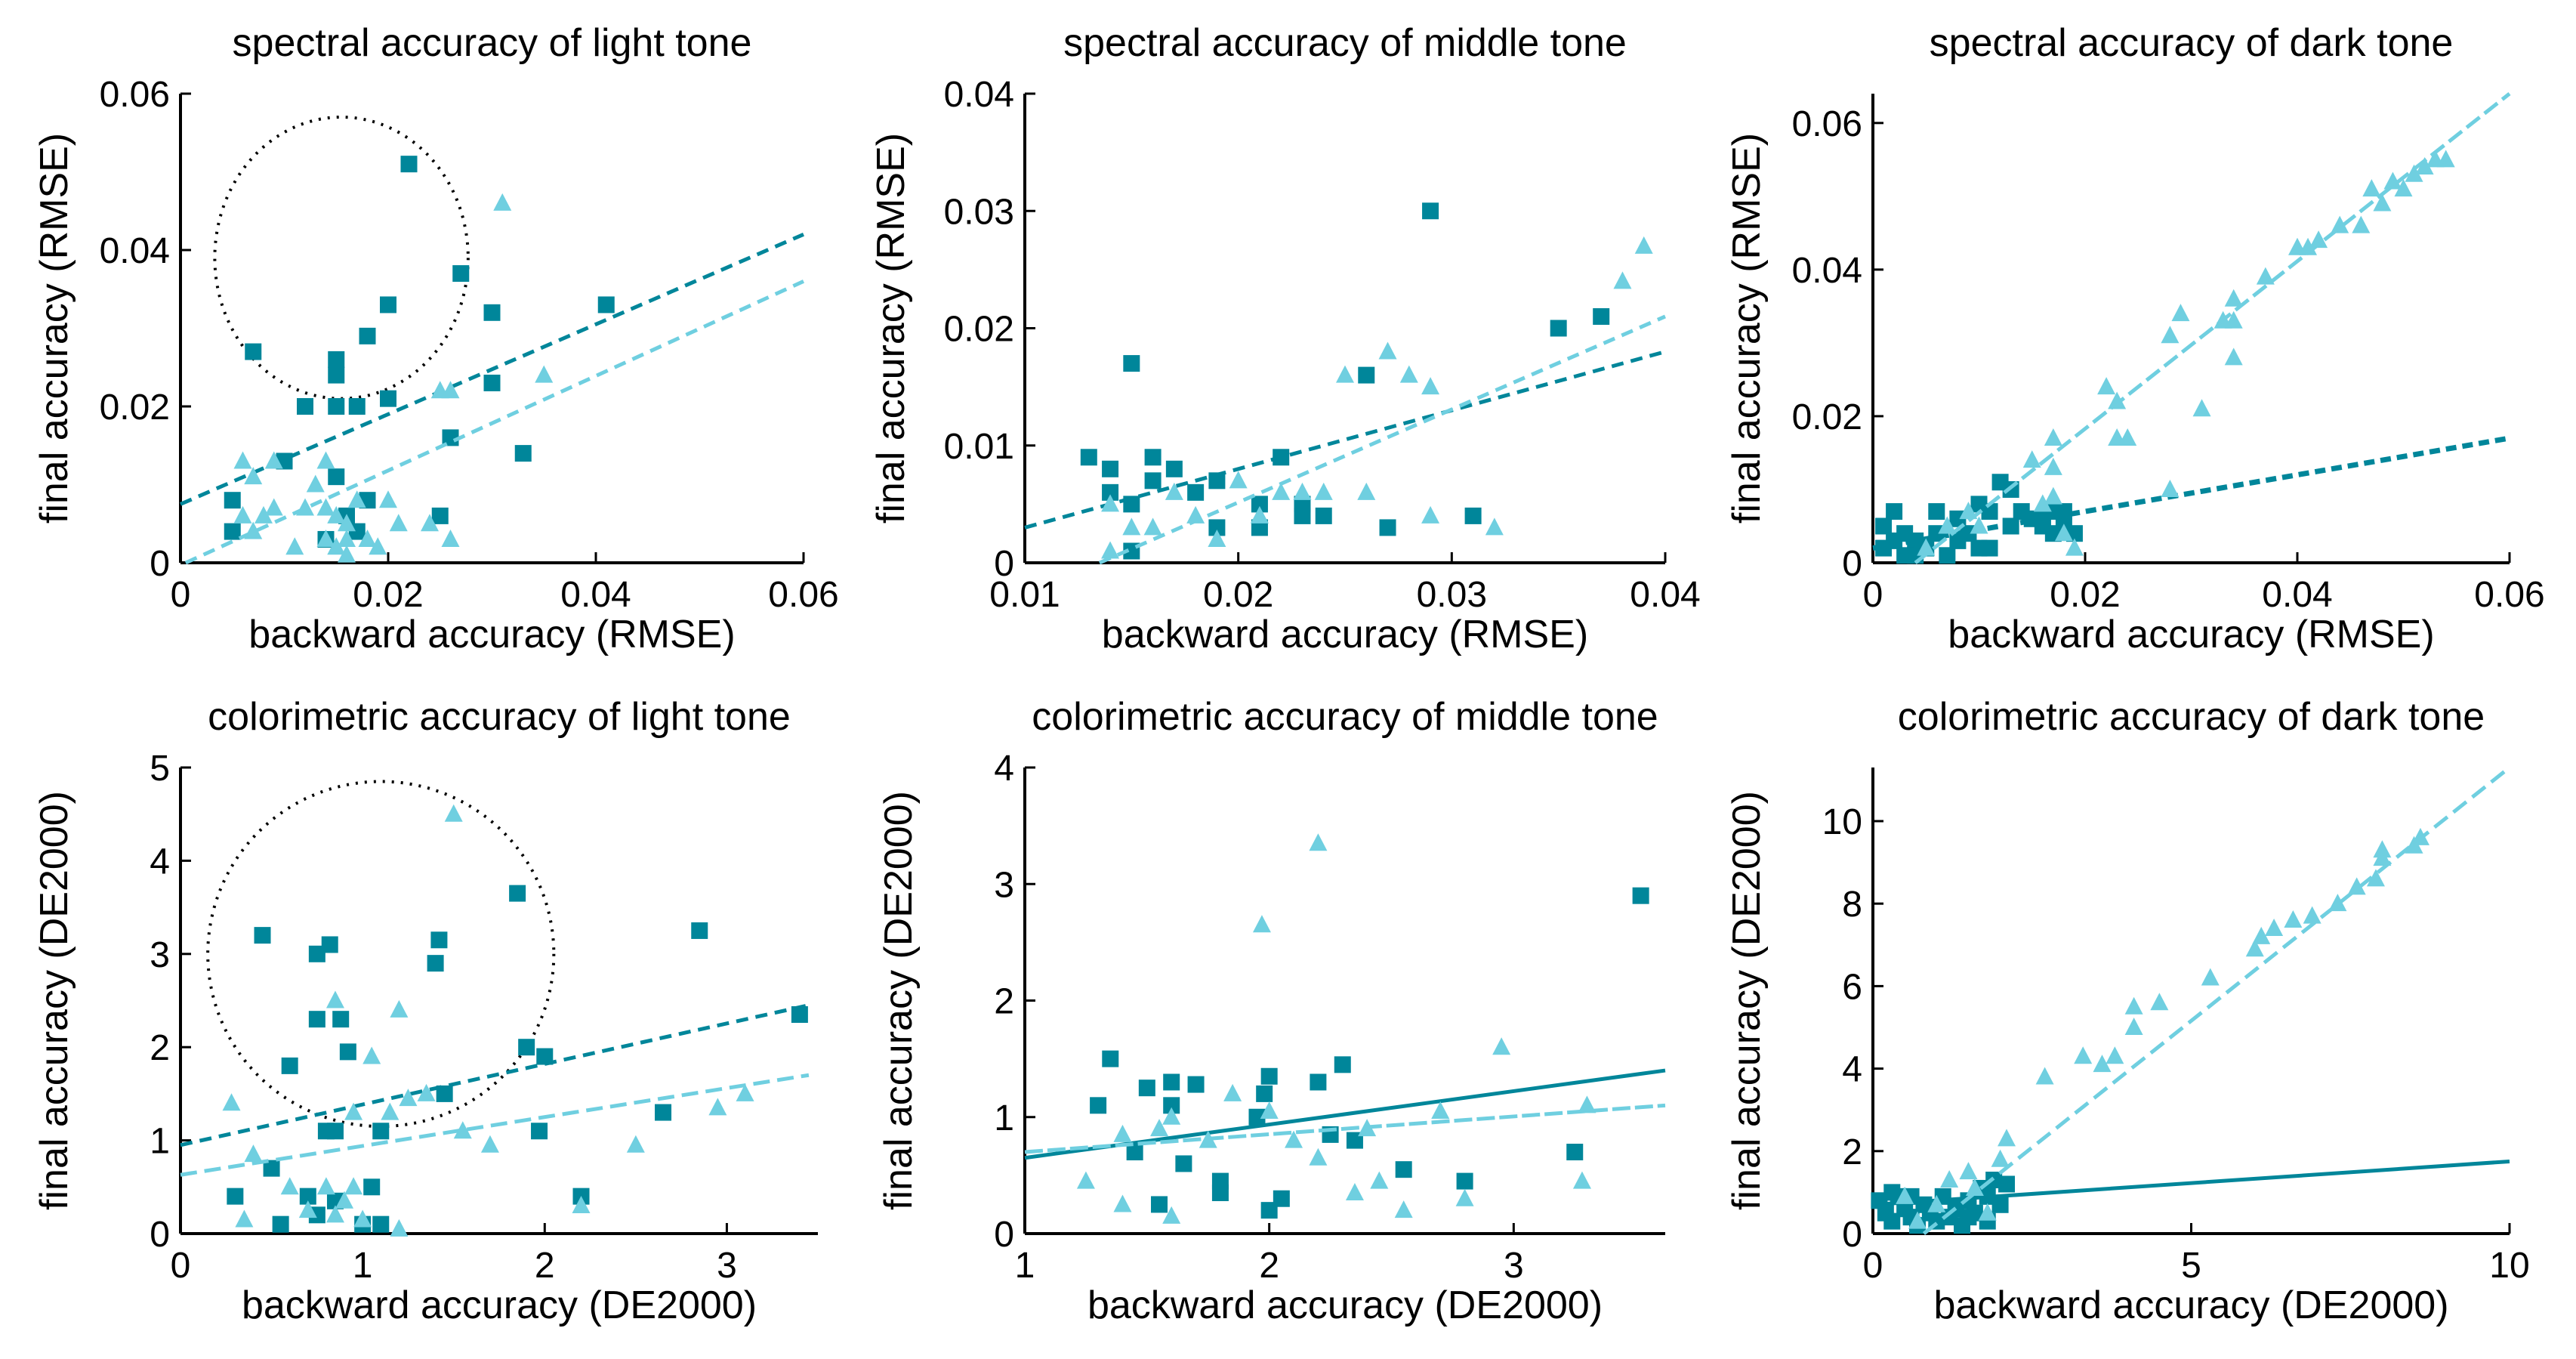 The image size is (2576, 1359). What do you see at coordinates (363, 1266) in the screenshot?
I see `x-tick-label: 1` at bounding box center [363, 1266].